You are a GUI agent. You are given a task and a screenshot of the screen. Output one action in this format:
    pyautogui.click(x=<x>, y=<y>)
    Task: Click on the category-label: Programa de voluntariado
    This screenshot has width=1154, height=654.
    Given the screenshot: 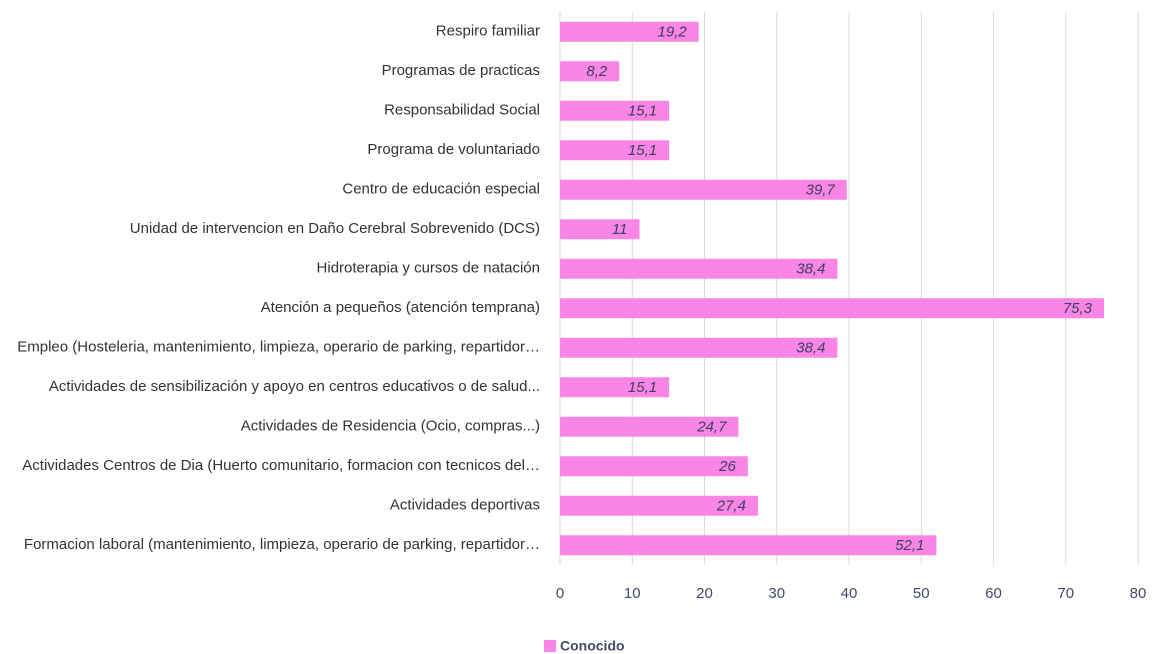 What is the action you would take?
    pyautogui.click(x=453, y=149)
    